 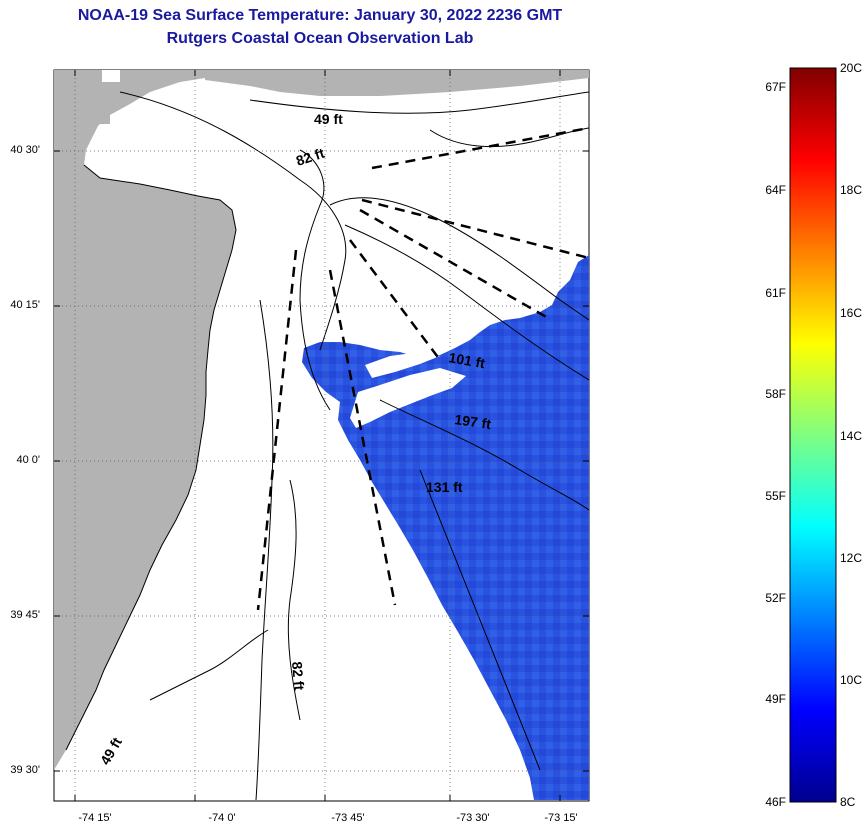 What do you see at coordinates (320, 38) in the screenshot?
I see `map-subtitle: Rutgers Coastal Ocean Observation Lab` at bounding box center [320, 38].